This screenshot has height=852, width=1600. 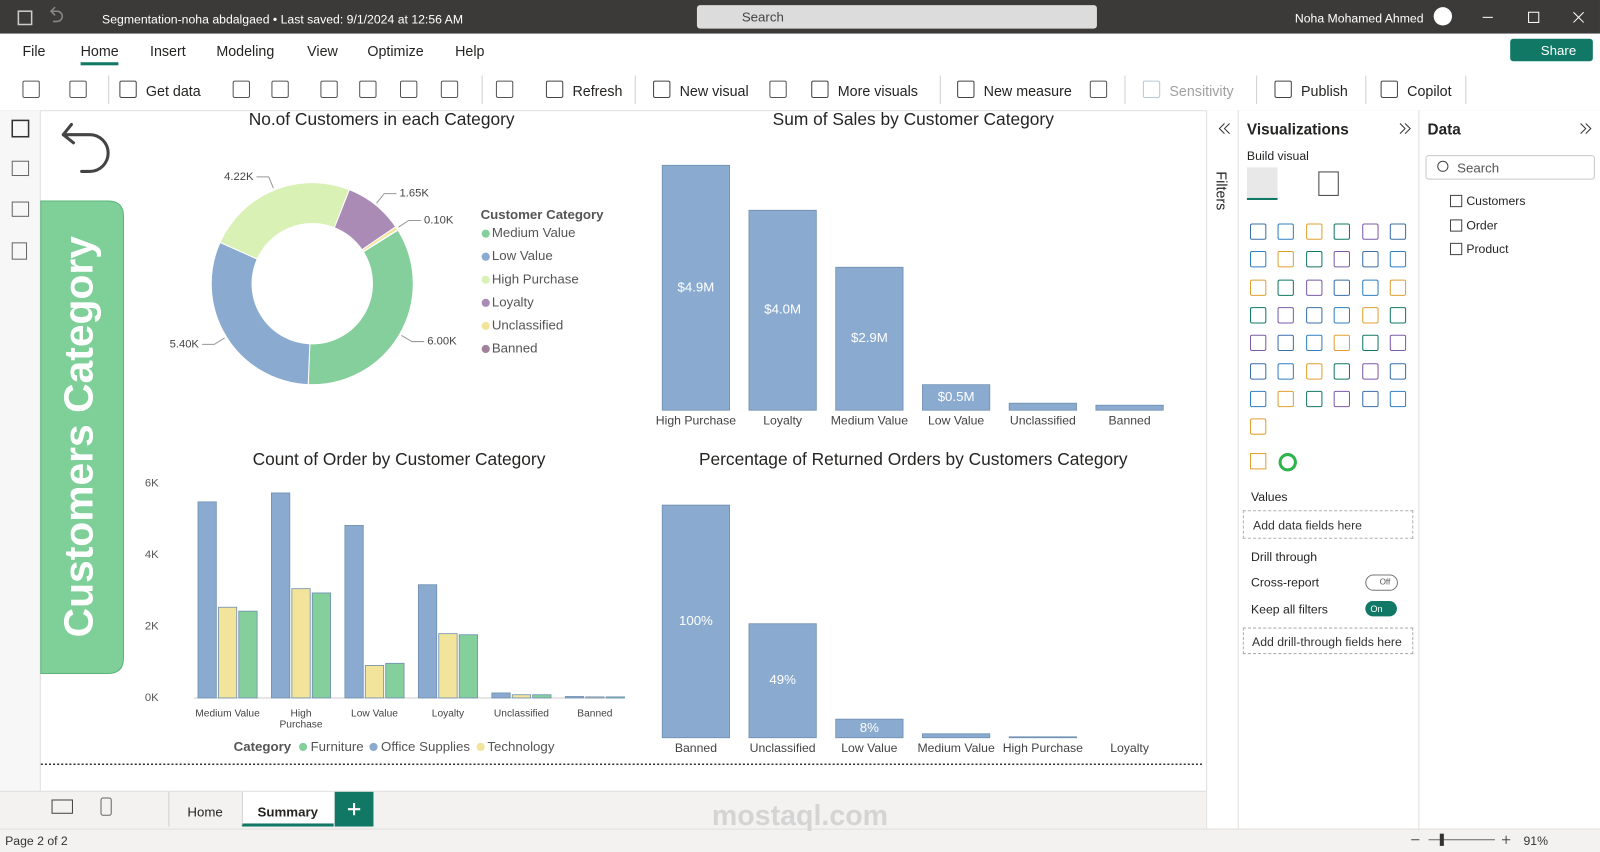 What do you see at coordinates (99, 54) in the screenshot?
I see `menu-tab: Home` at bounding box center [99, 54].